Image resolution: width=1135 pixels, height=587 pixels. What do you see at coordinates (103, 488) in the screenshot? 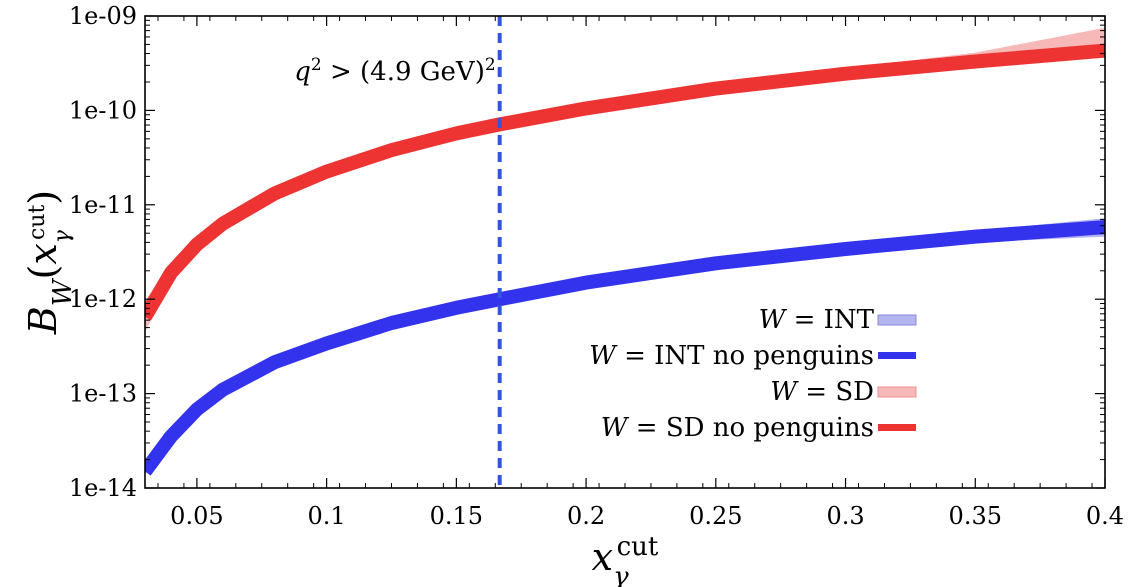
I see `y-tick-label: 1e-14` at bounding box center [103, 488].